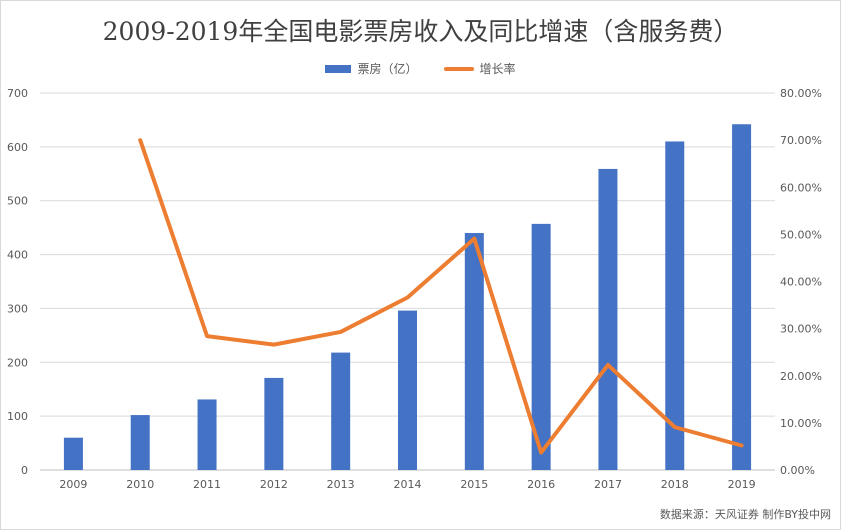 The width and height of the screenshot is (841, 530). Describe the element at coordinates (420, 31) in the screenshot. I see `chart-title: 2009-2019年全国电影票房收入及同比增速（含服务费）` at that location.